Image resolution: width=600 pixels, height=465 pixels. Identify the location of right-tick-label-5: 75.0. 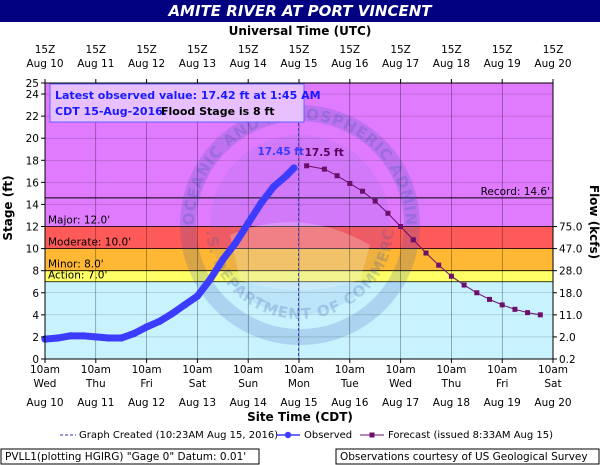
(570, 228).